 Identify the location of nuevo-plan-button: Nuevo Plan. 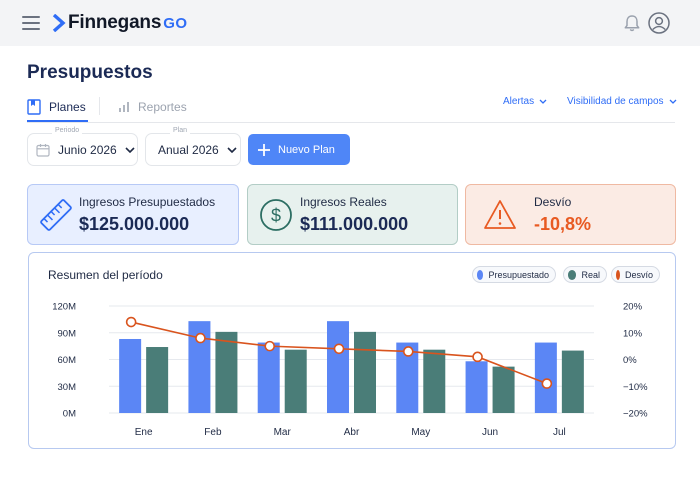
(299, 149).